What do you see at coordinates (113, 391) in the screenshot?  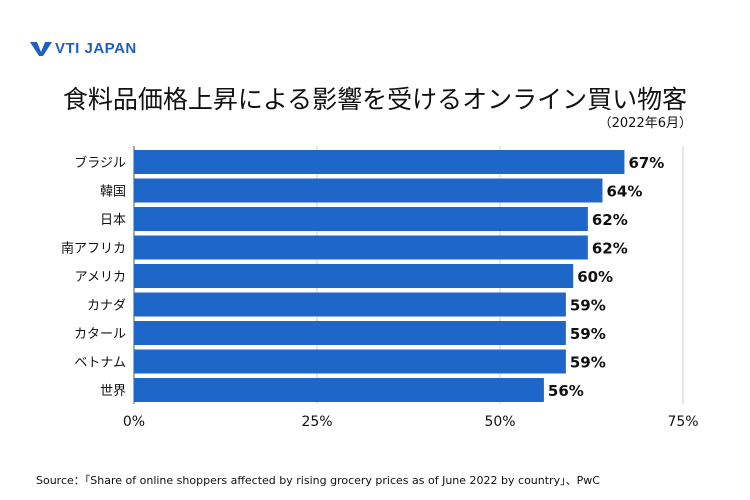 I see `category-label: 世界` at bounding box center [113, 391].